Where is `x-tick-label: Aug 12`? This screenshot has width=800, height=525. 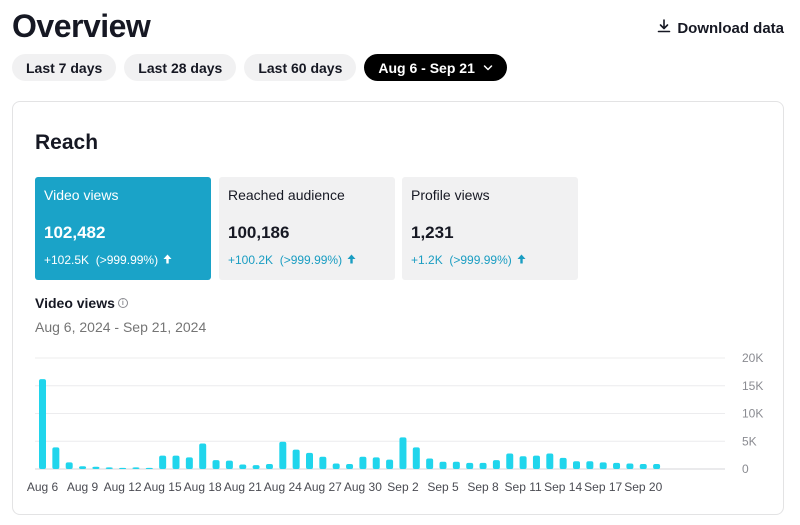
x-tick-label: Aug 12 is located at coordinates (123, 487).